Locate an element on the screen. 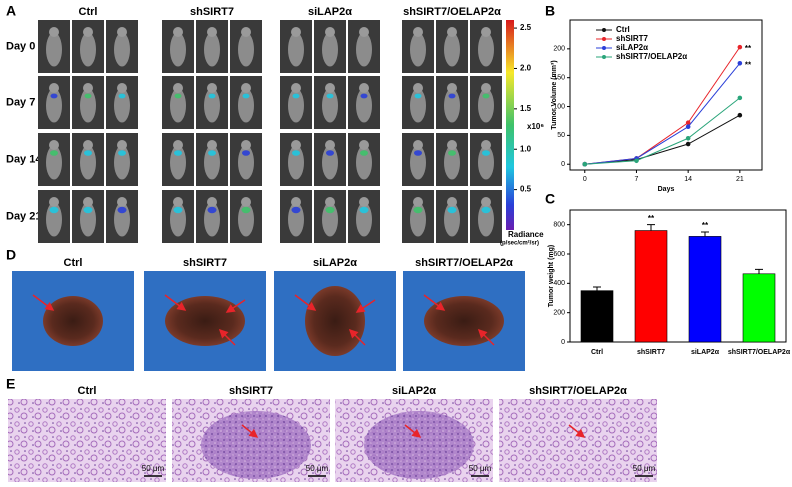 The height and width of the screenshot is (487, 792). day-label: Day 0 is located at coordinates (20, 46).